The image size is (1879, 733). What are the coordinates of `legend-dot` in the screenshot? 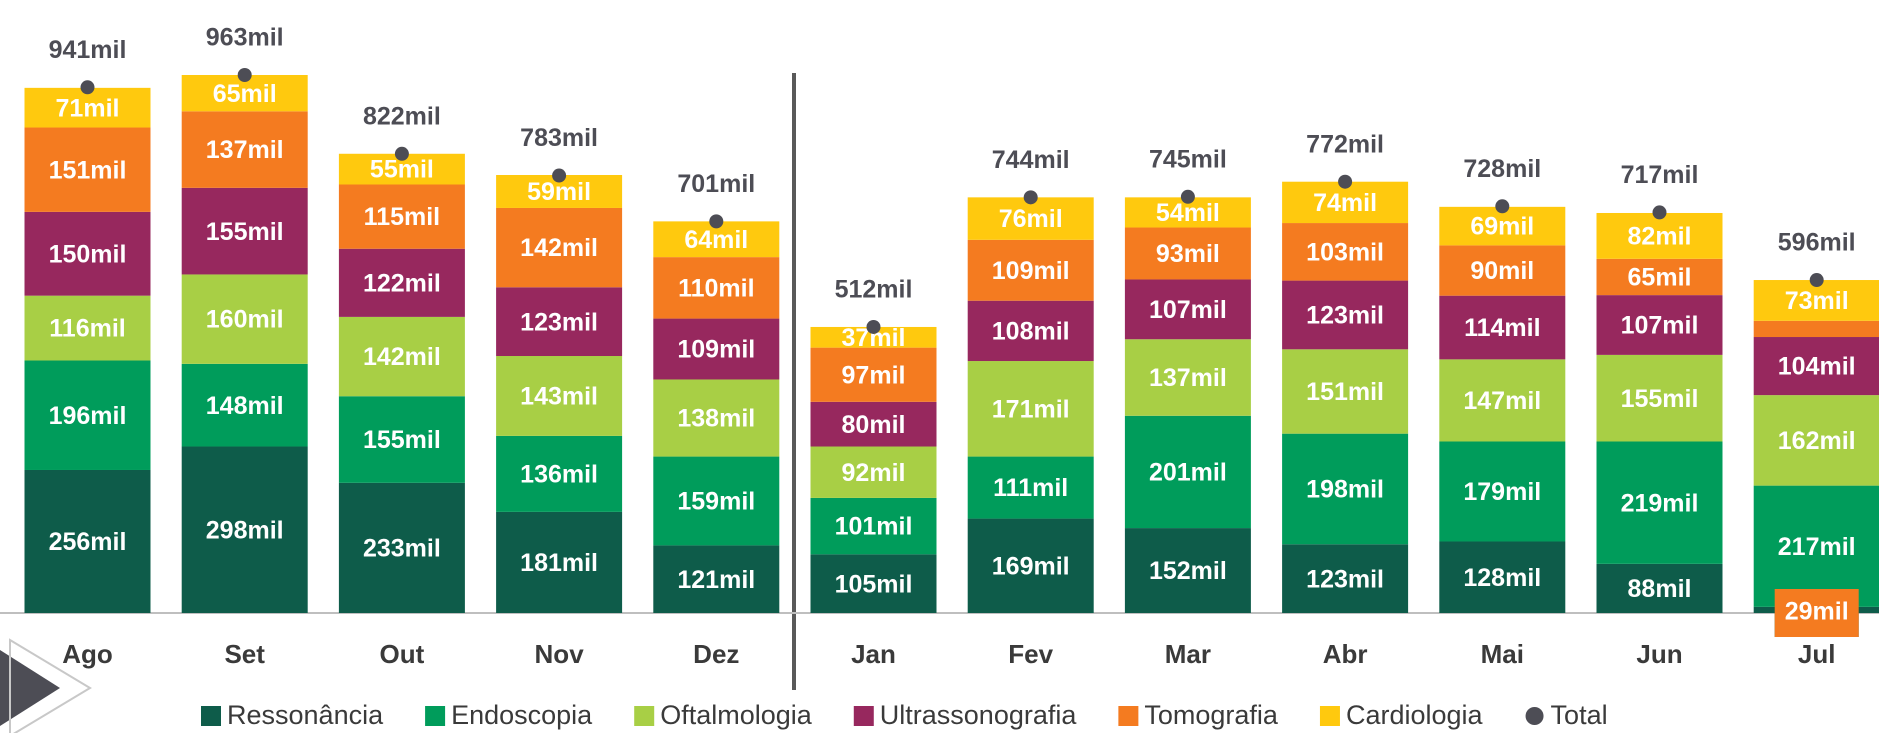 It's located at (1534, 716).